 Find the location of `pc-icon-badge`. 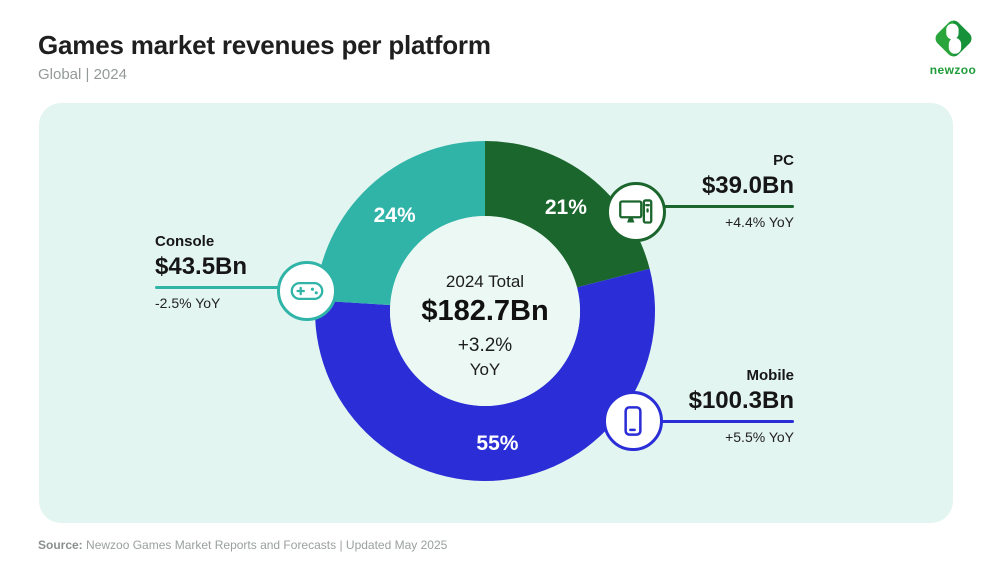

pc-icon-badge is located at coordinates (636, 212).